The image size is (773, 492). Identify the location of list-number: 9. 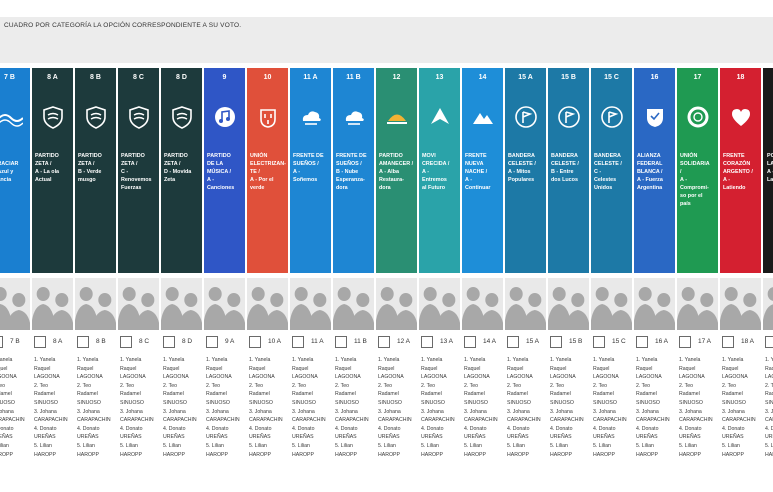
(224, 77).